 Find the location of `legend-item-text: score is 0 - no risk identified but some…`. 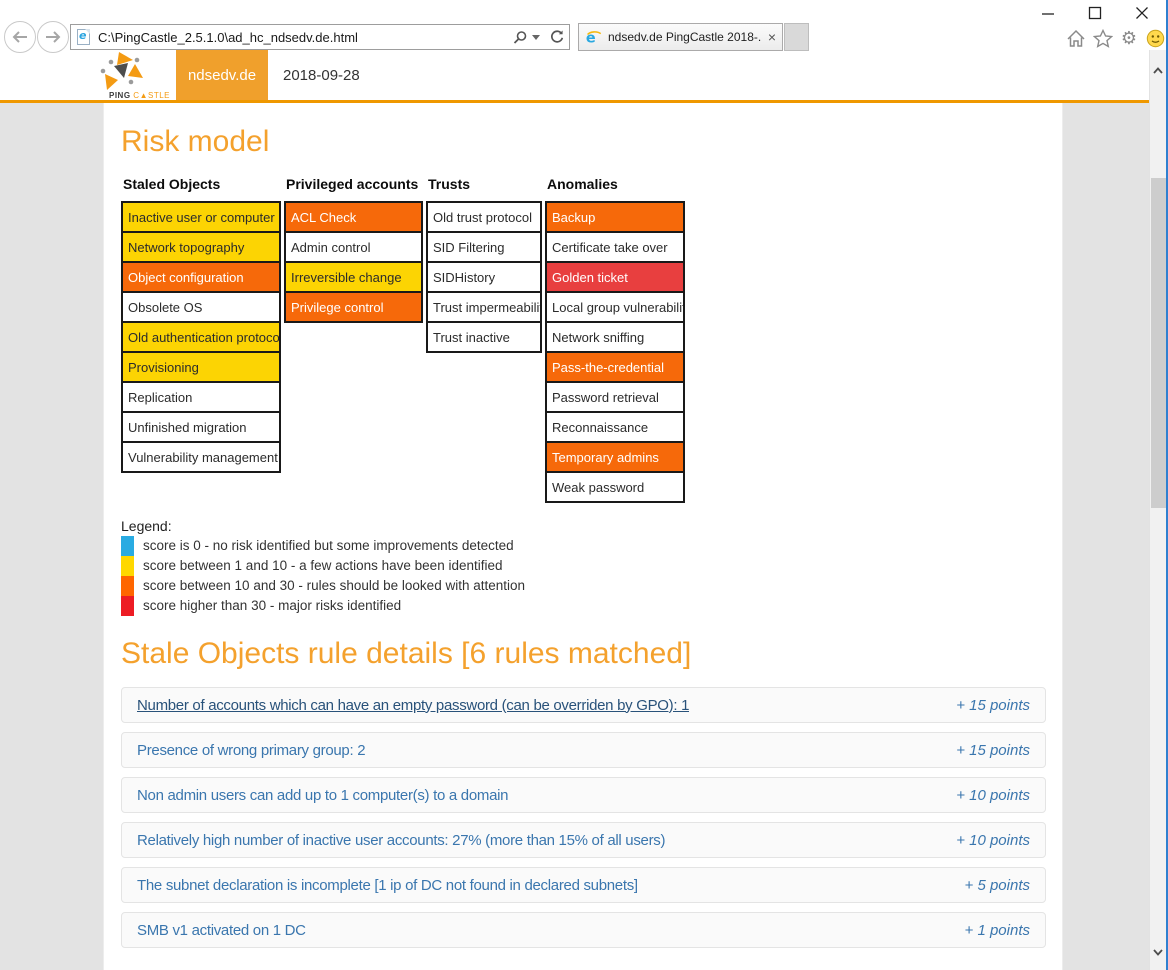

legend-item-text: score is 0 - no risk identified but some… is located at coordinates (328, 545).